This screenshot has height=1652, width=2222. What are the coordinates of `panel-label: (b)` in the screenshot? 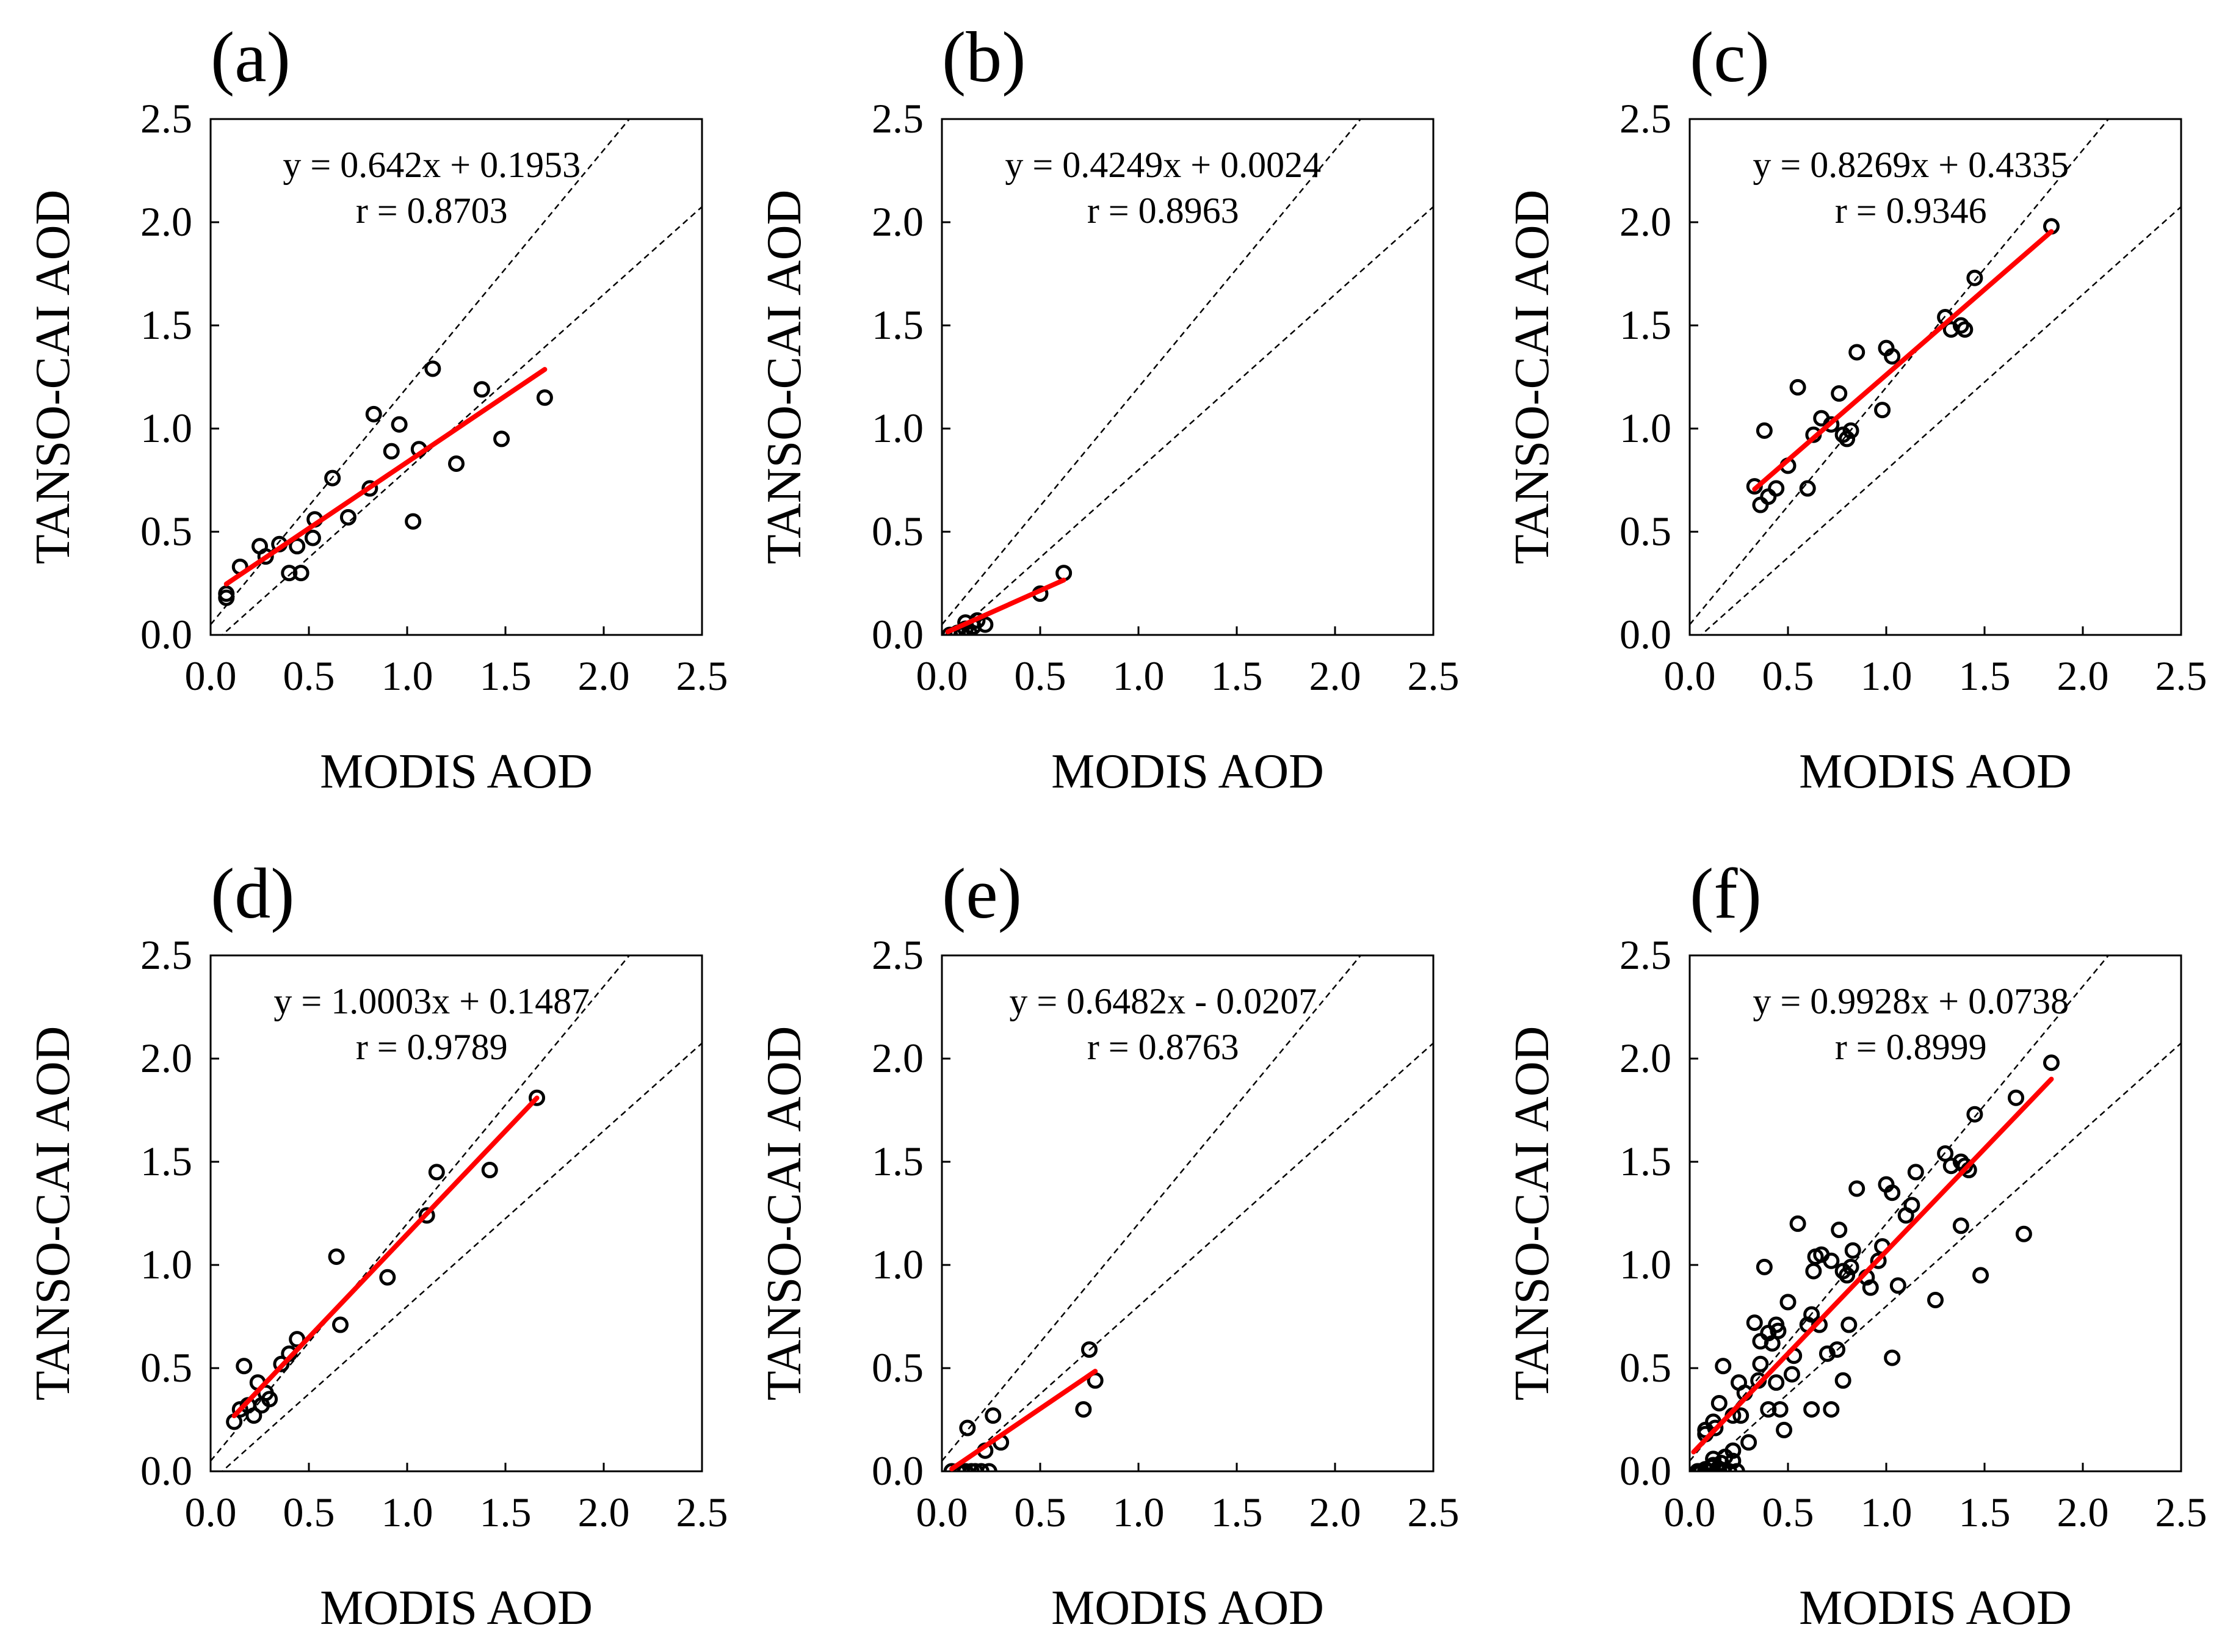 It's located at (984, 57).